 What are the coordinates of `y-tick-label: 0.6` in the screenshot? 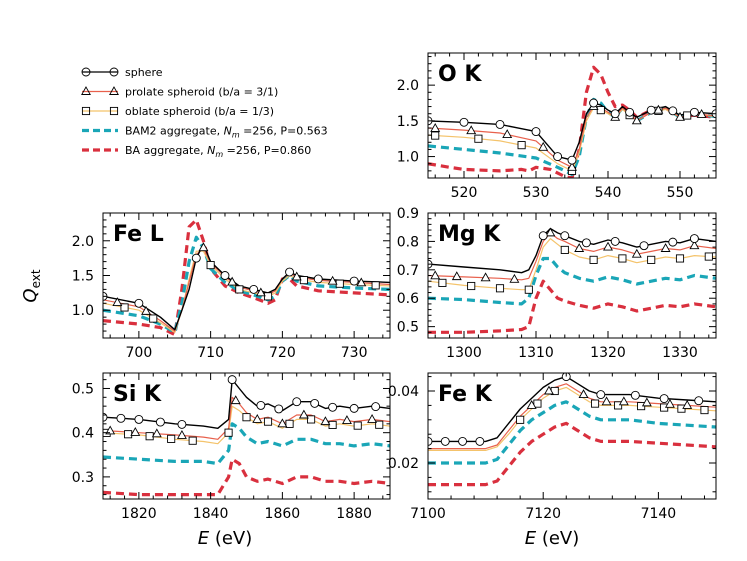 It's located at (408, 299).